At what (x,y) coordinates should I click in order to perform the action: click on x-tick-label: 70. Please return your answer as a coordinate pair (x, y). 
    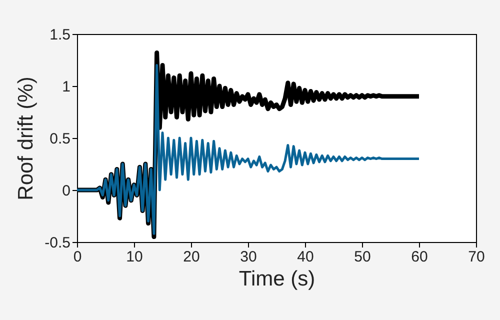
    Looking at the image, I should click on (476, 257).